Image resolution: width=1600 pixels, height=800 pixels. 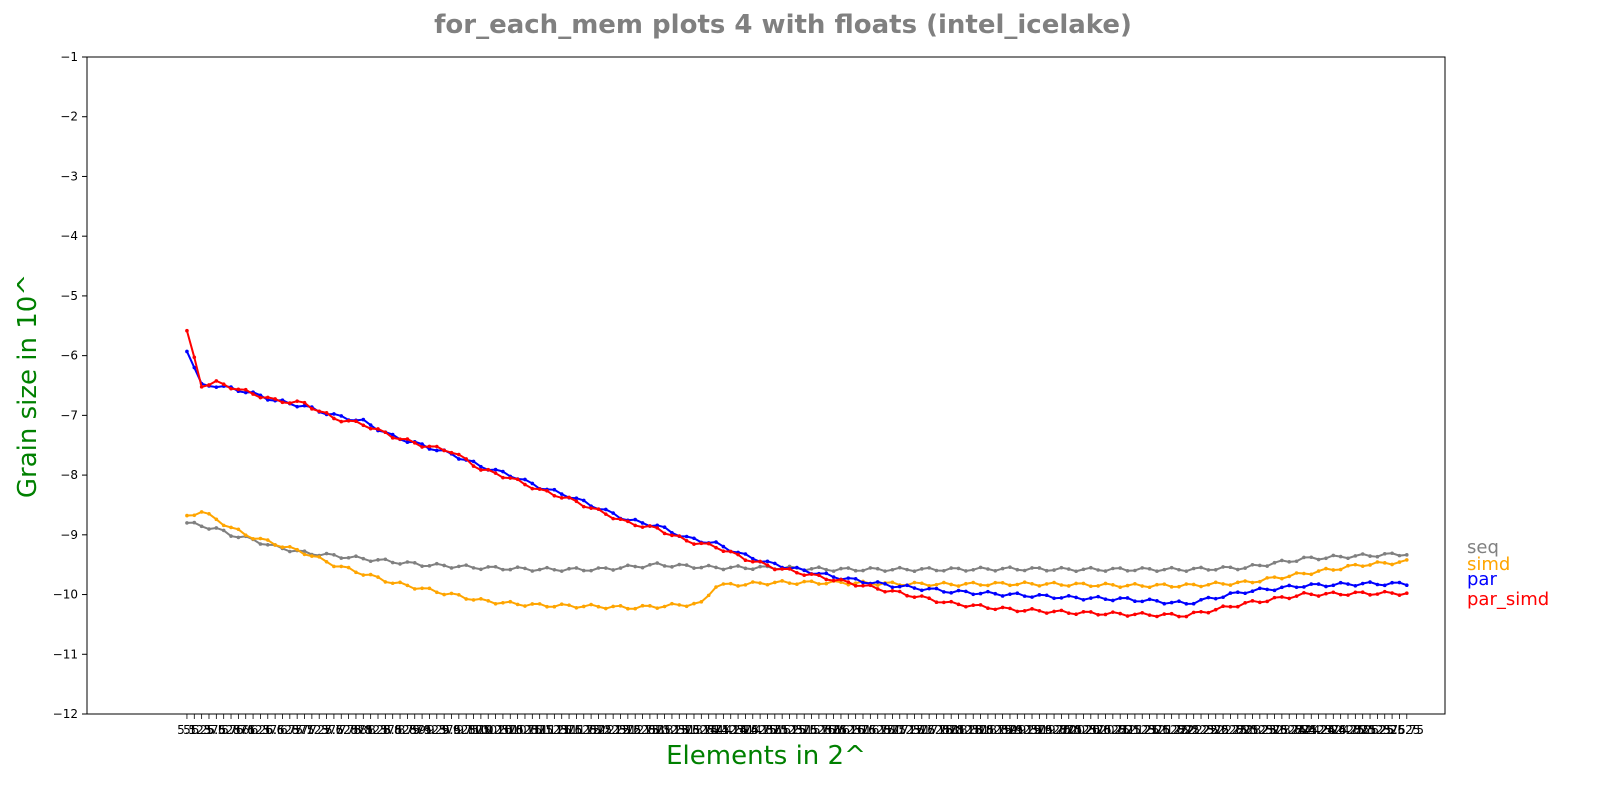 What do you see at coordinates (1333, 730) in the screenshot?
I see `x-tick-label: 24.5` at bounding box center [1333, 730].